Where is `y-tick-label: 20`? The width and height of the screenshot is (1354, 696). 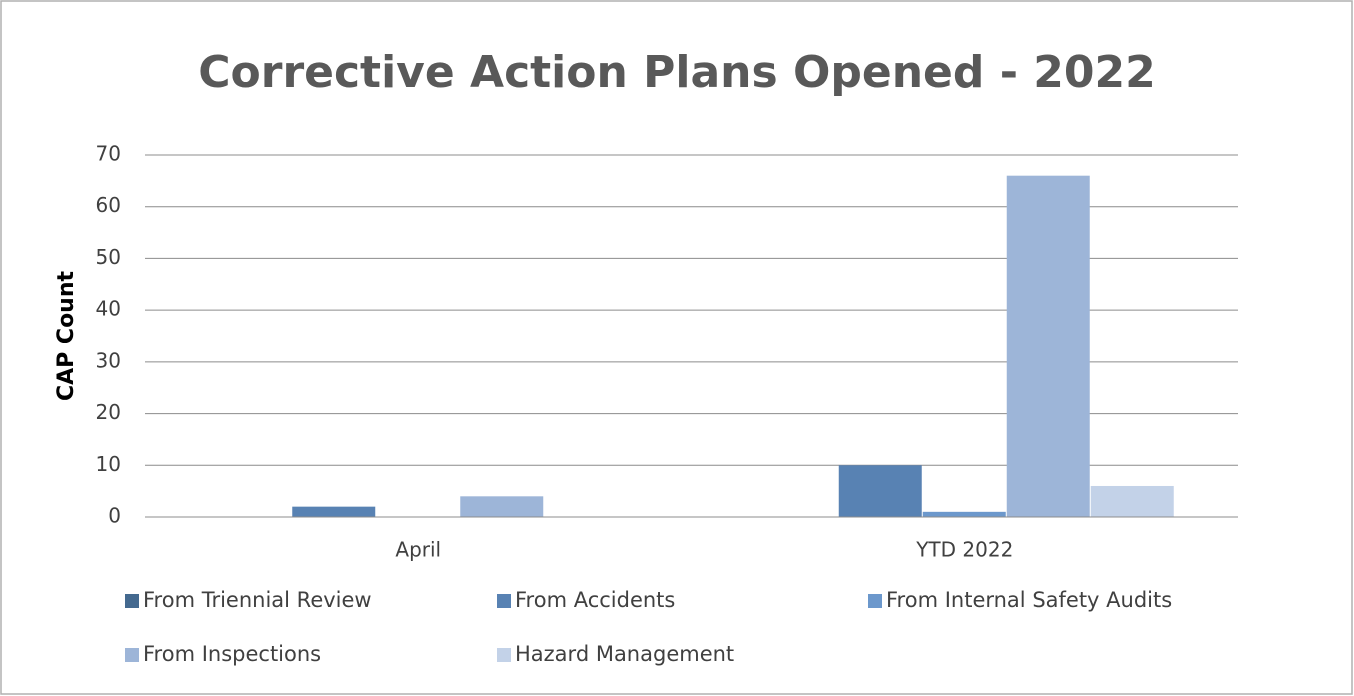
y-tick-label: 20 is located at coordinates (108, 412).